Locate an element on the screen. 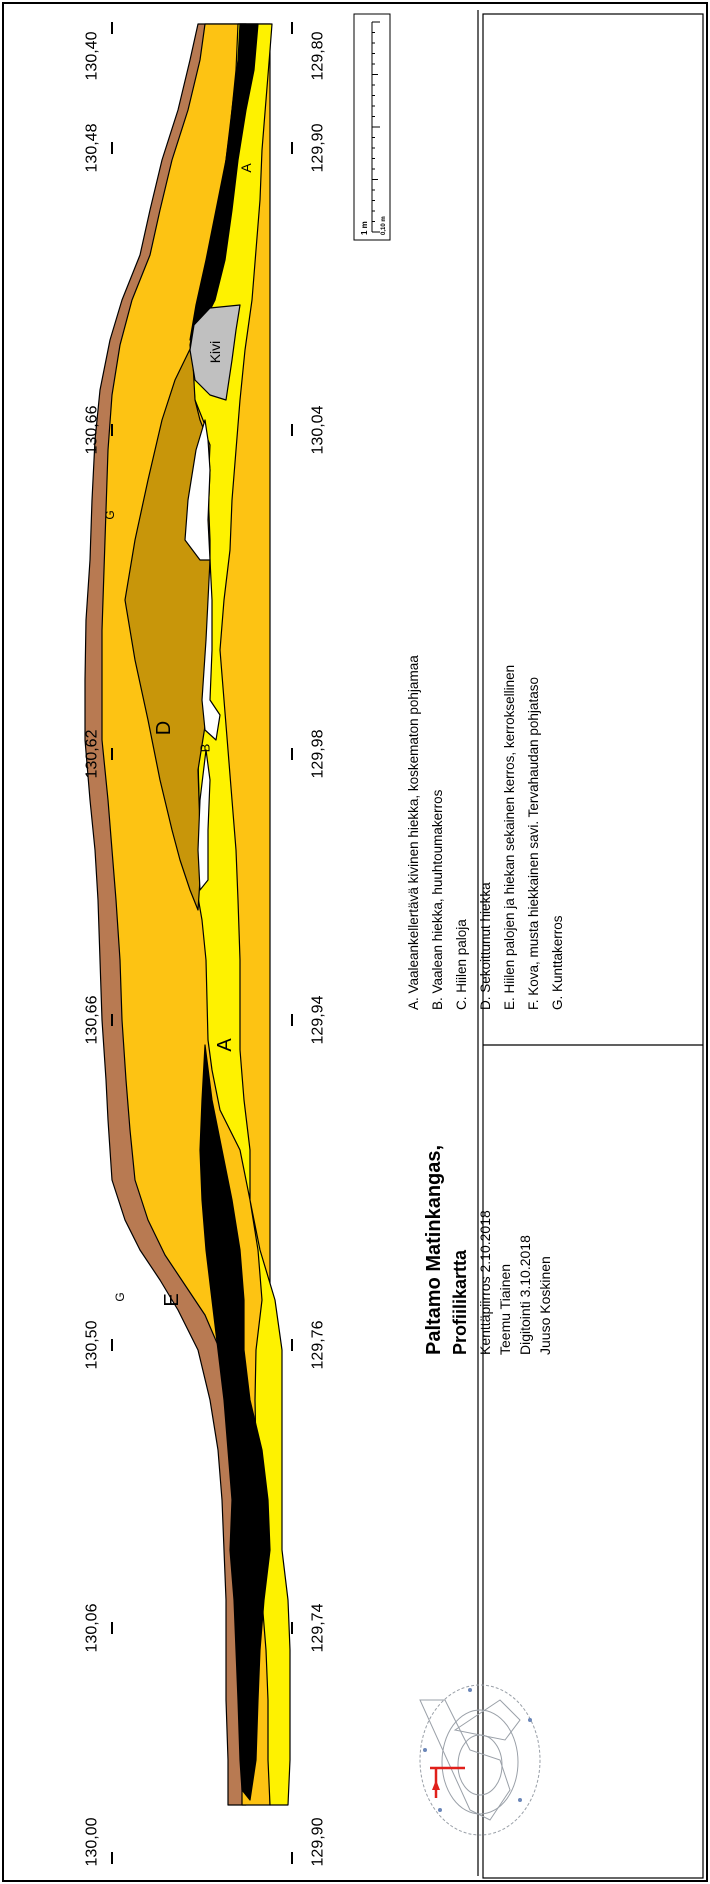 The height and width of the screenshot is (1884, 710). bottom-elevation-label: 129,80 is located at coordinates (318, 55).